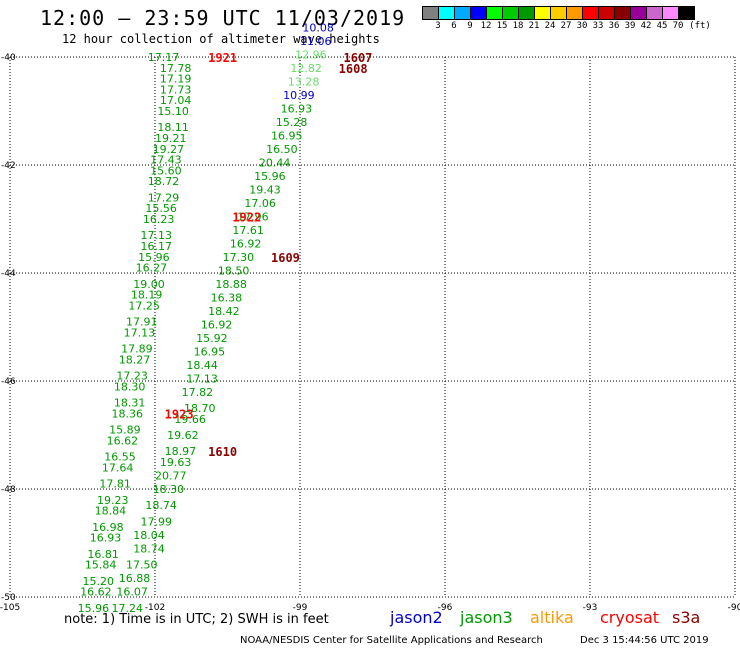 The height and width of the screenshot is (650, 740). What do you see at coordinates (176, 462) in the screenshot?
I see `wave-height-reading: 19.63` at bounding box center [176, 462].